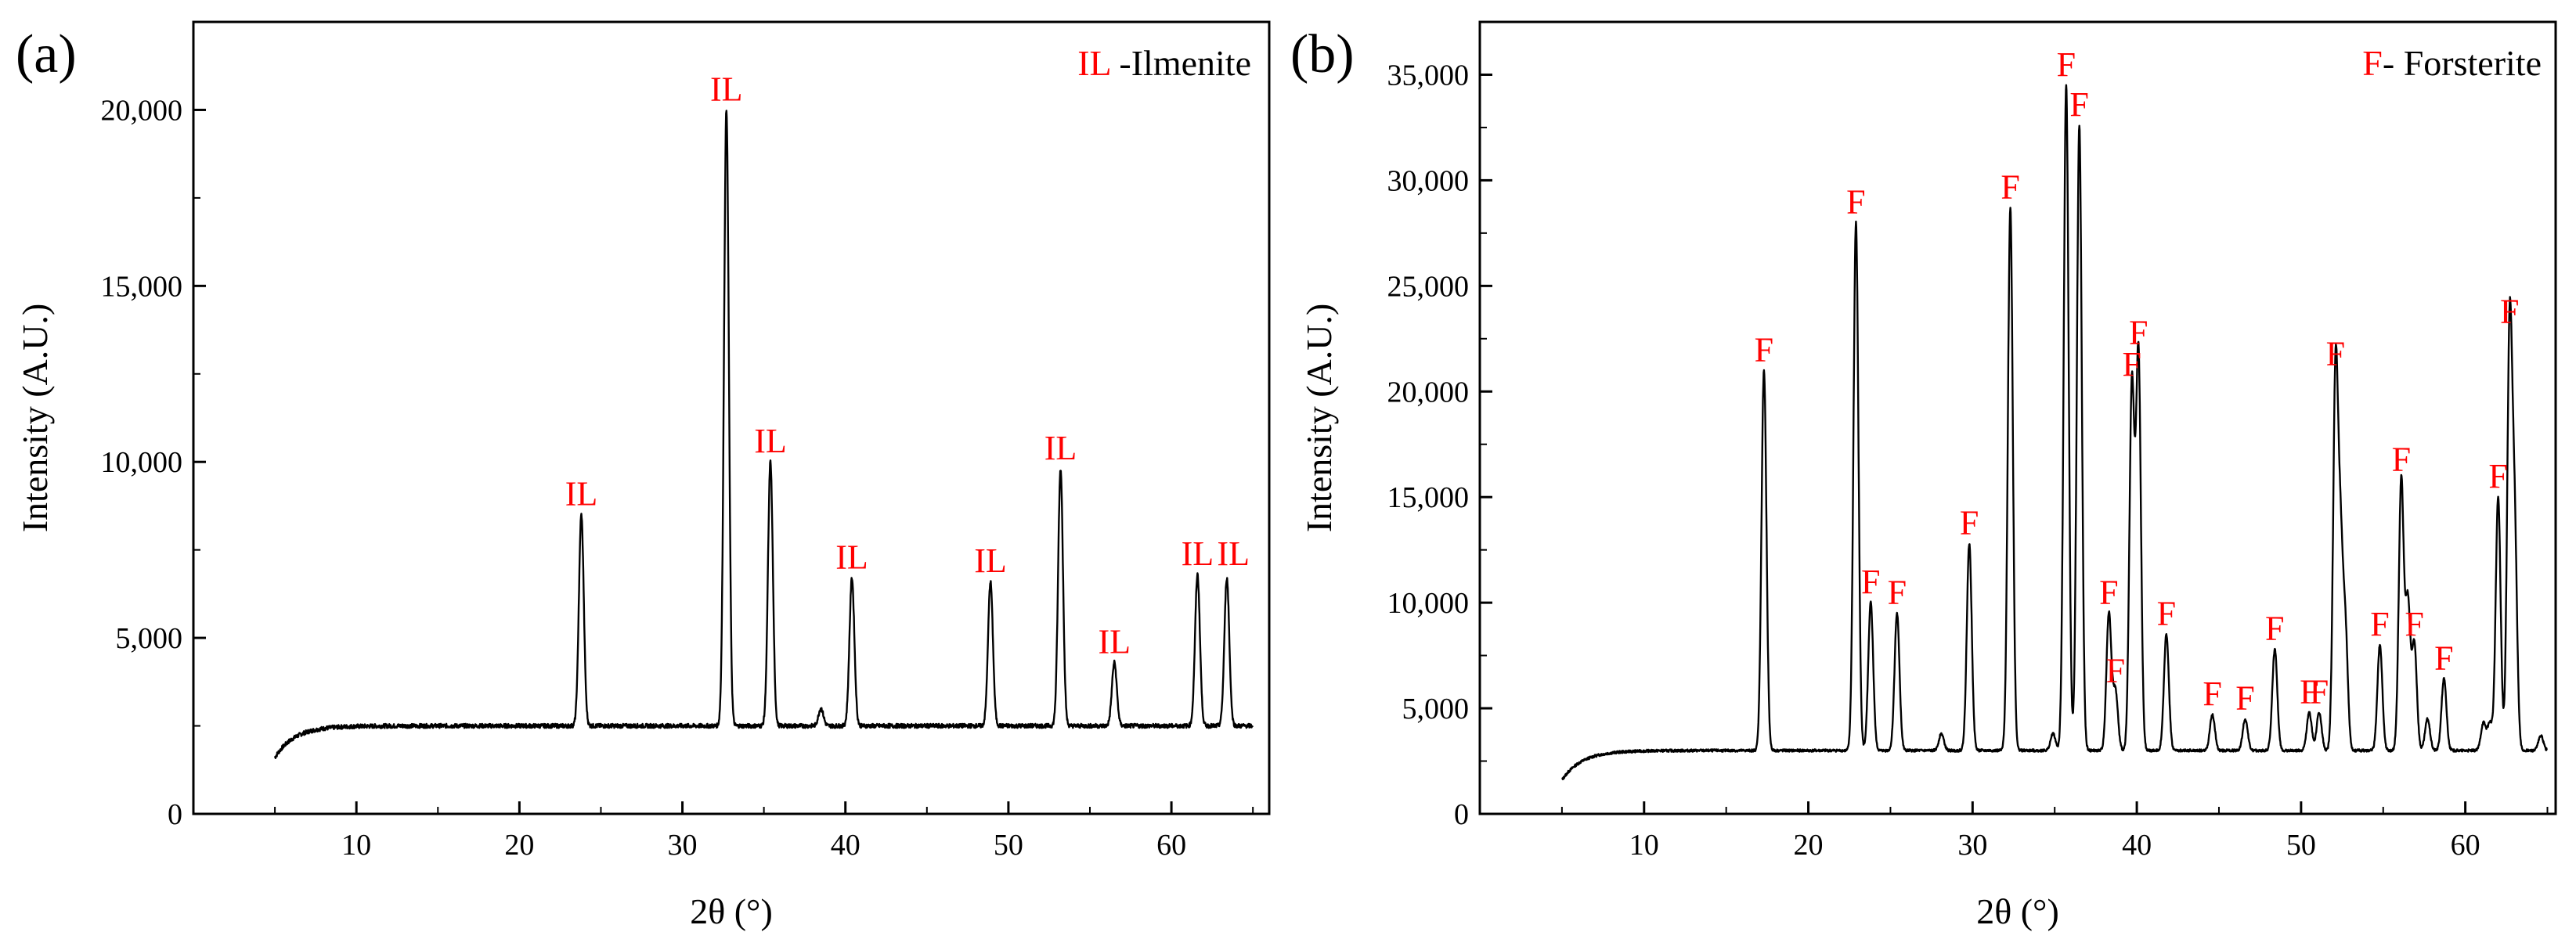  I want to click on legend-b: F- Forsterite, so click(2452, 63).